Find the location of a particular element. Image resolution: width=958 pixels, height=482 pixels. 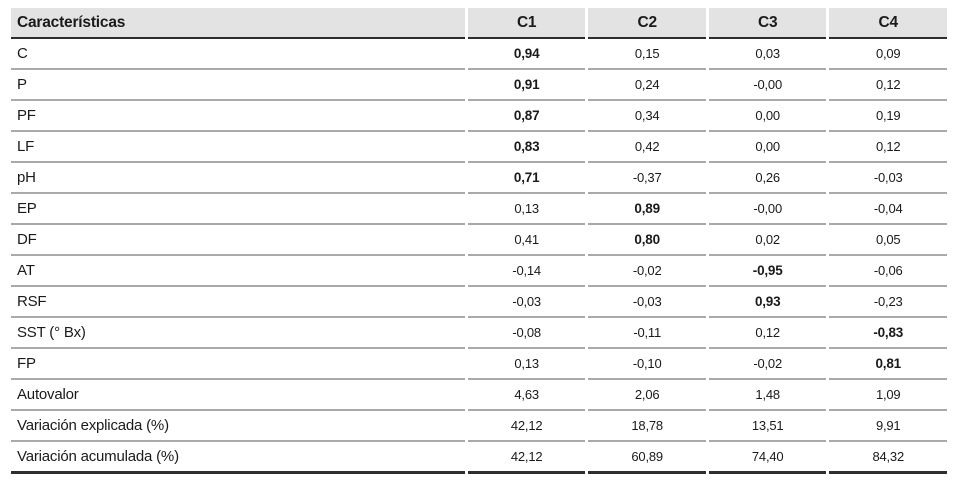

table-row: P 0,91 0,24 -0,00 0,12 is located at coordinates (479, 85).